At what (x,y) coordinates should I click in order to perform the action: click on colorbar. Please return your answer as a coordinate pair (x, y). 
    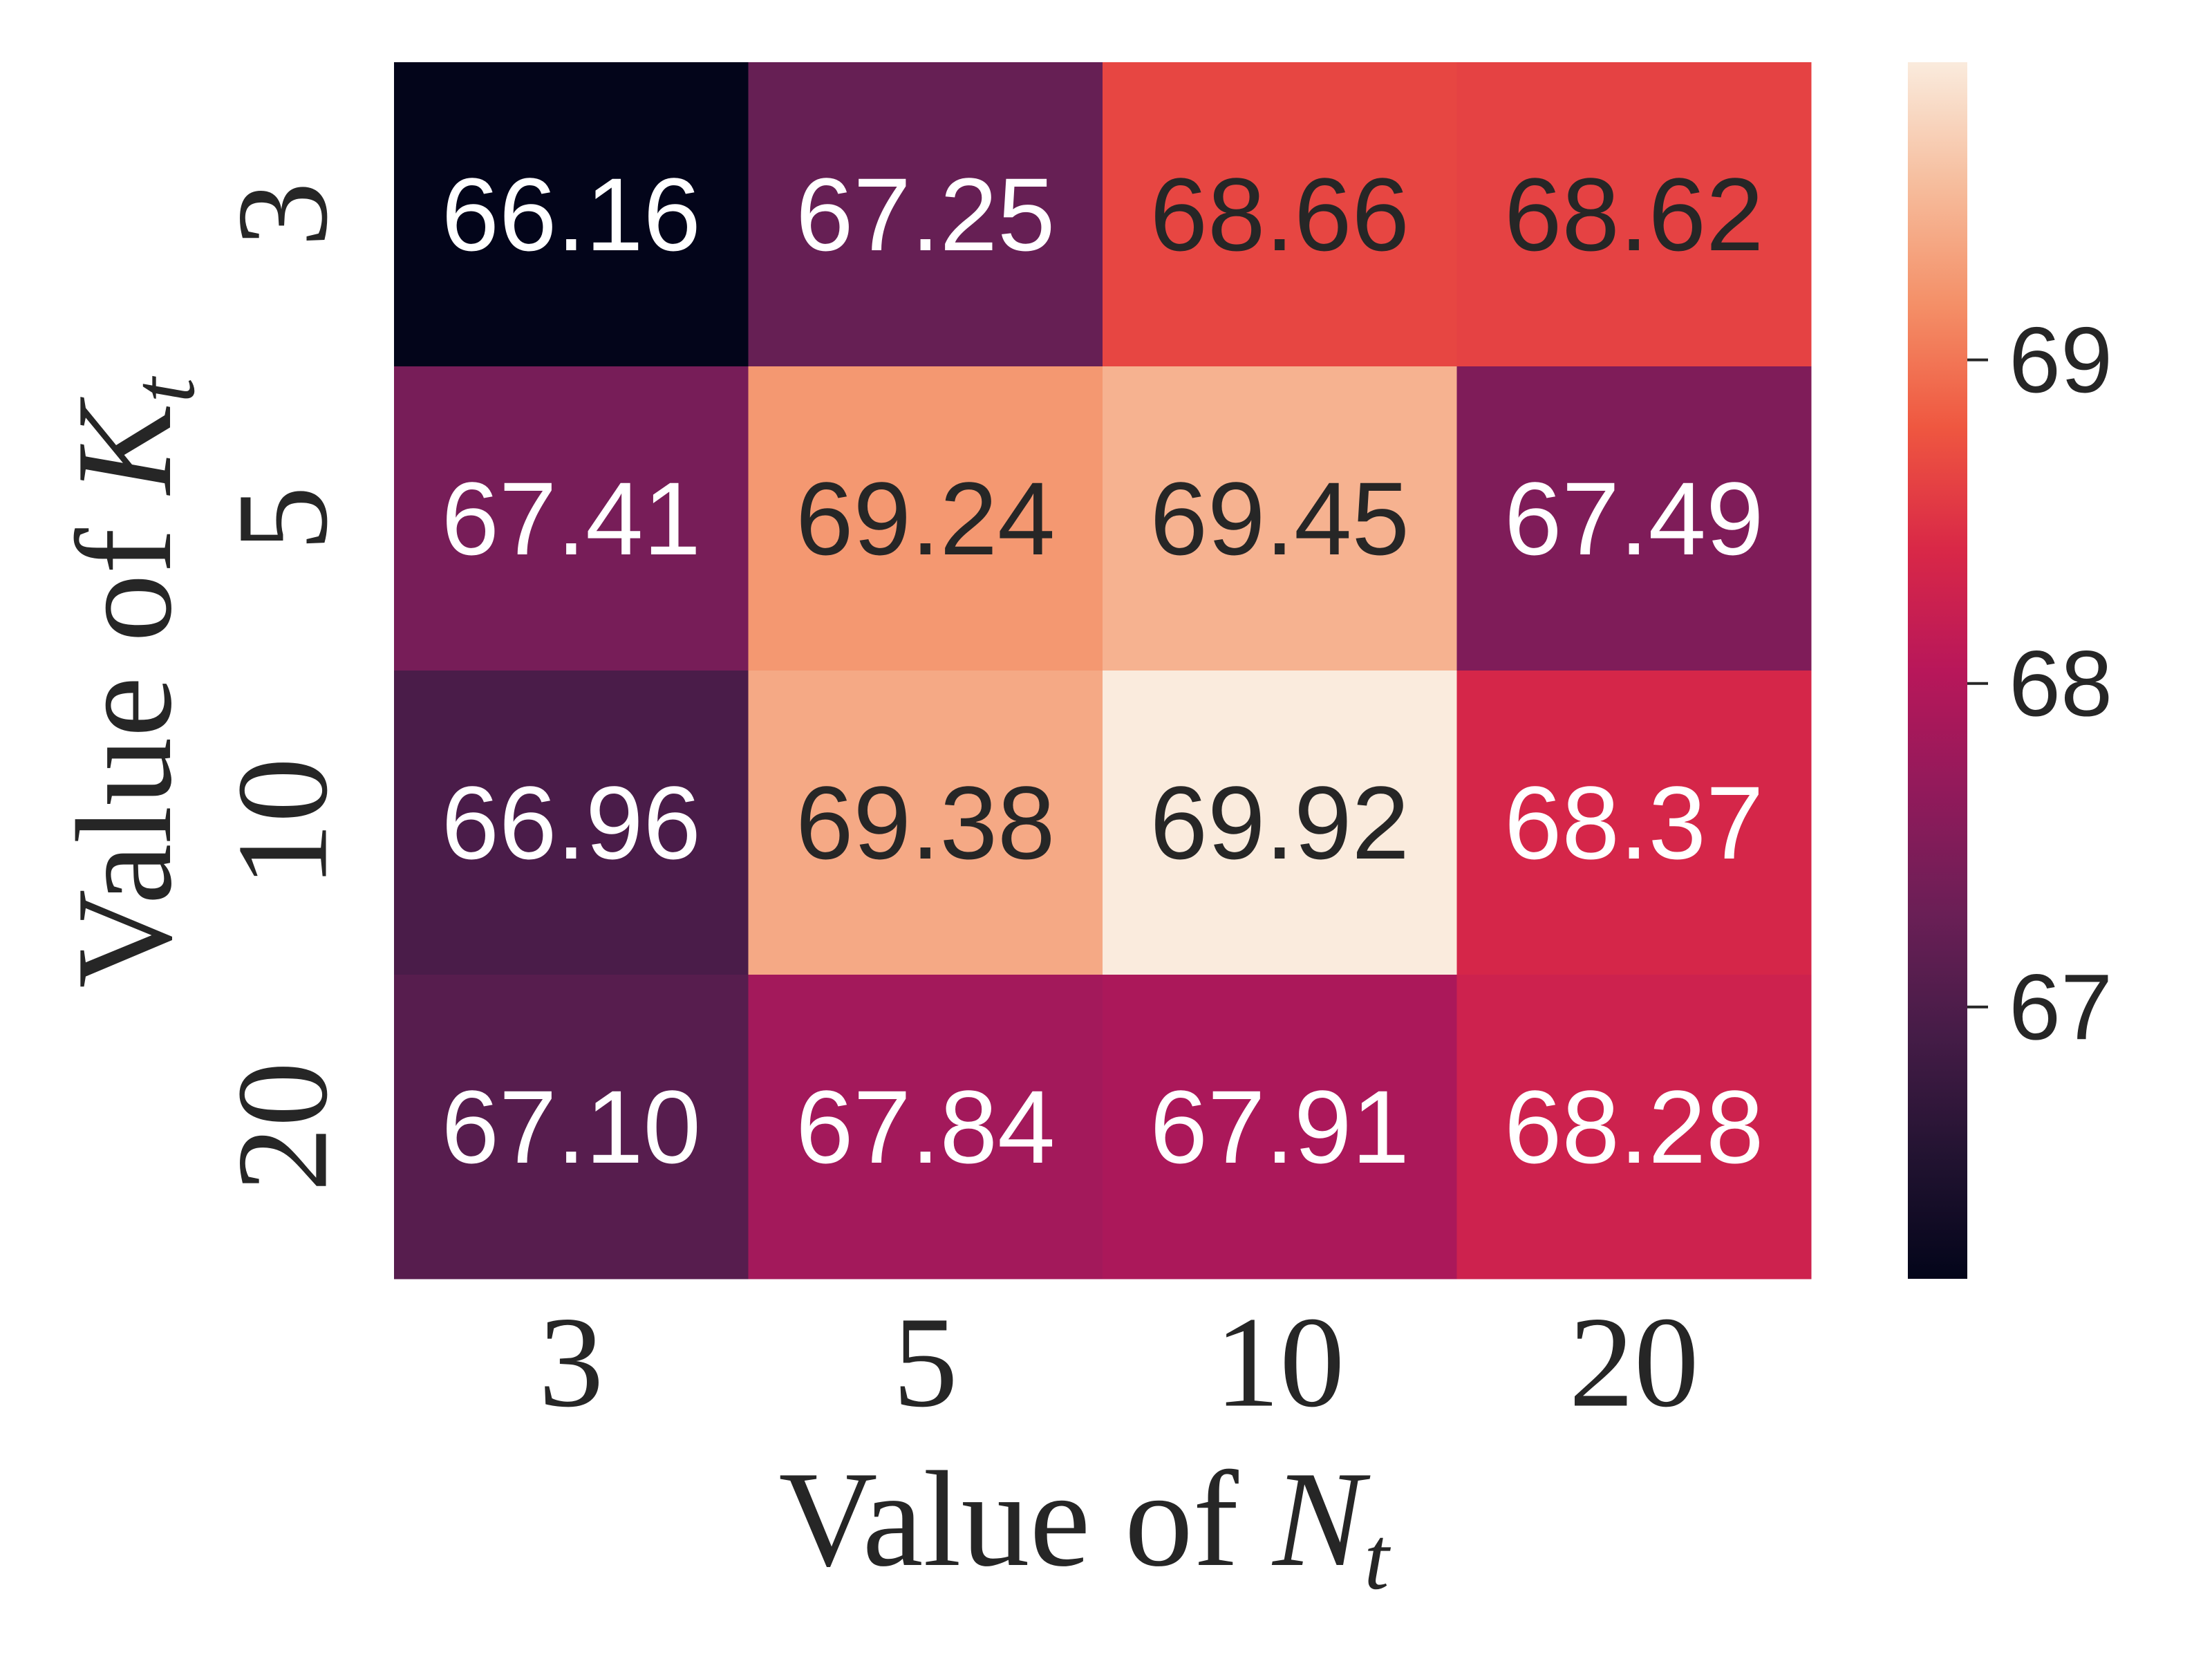
    Looking at the image, I should click on (1938, 670).